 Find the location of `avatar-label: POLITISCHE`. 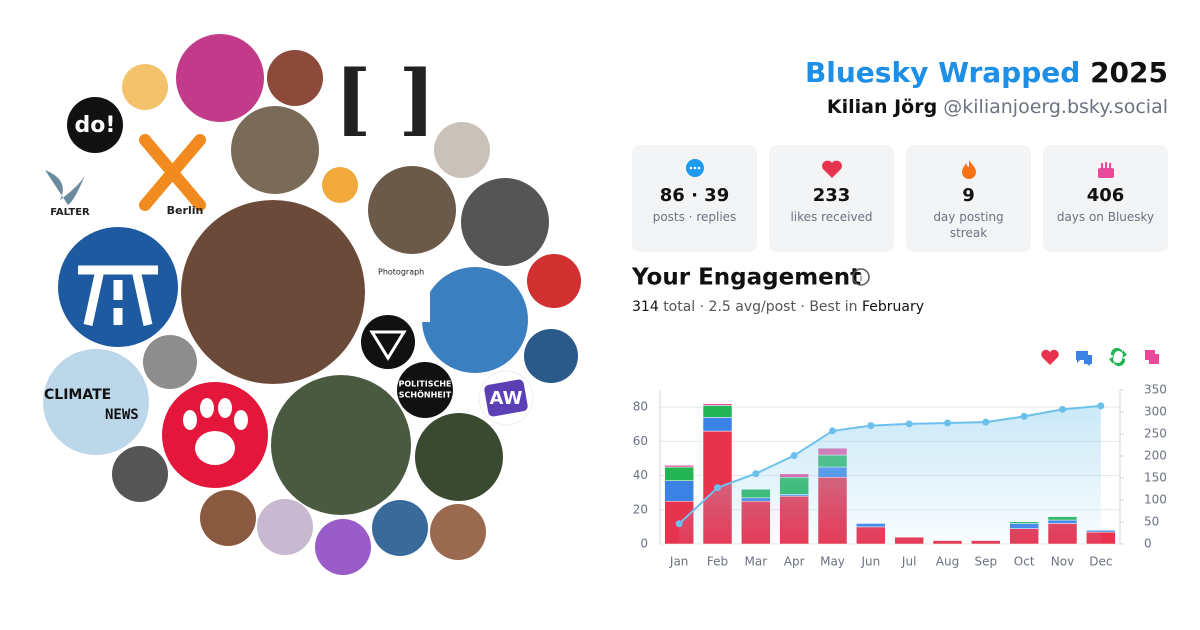

avatar-label: POLITISCHE is located at coordinates (425, 384).